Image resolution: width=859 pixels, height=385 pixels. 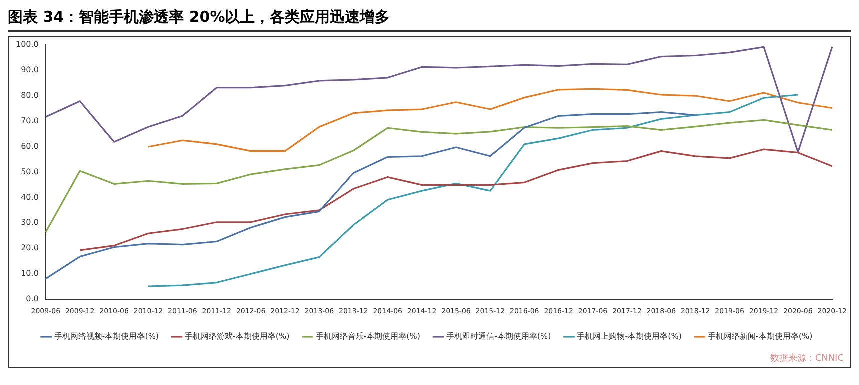 What do you see at coordinates (237, 337) in the screenshot?
I see `legend-label: 手机网络游戏-本期使用率(%)` at bounding box center [237, 337].